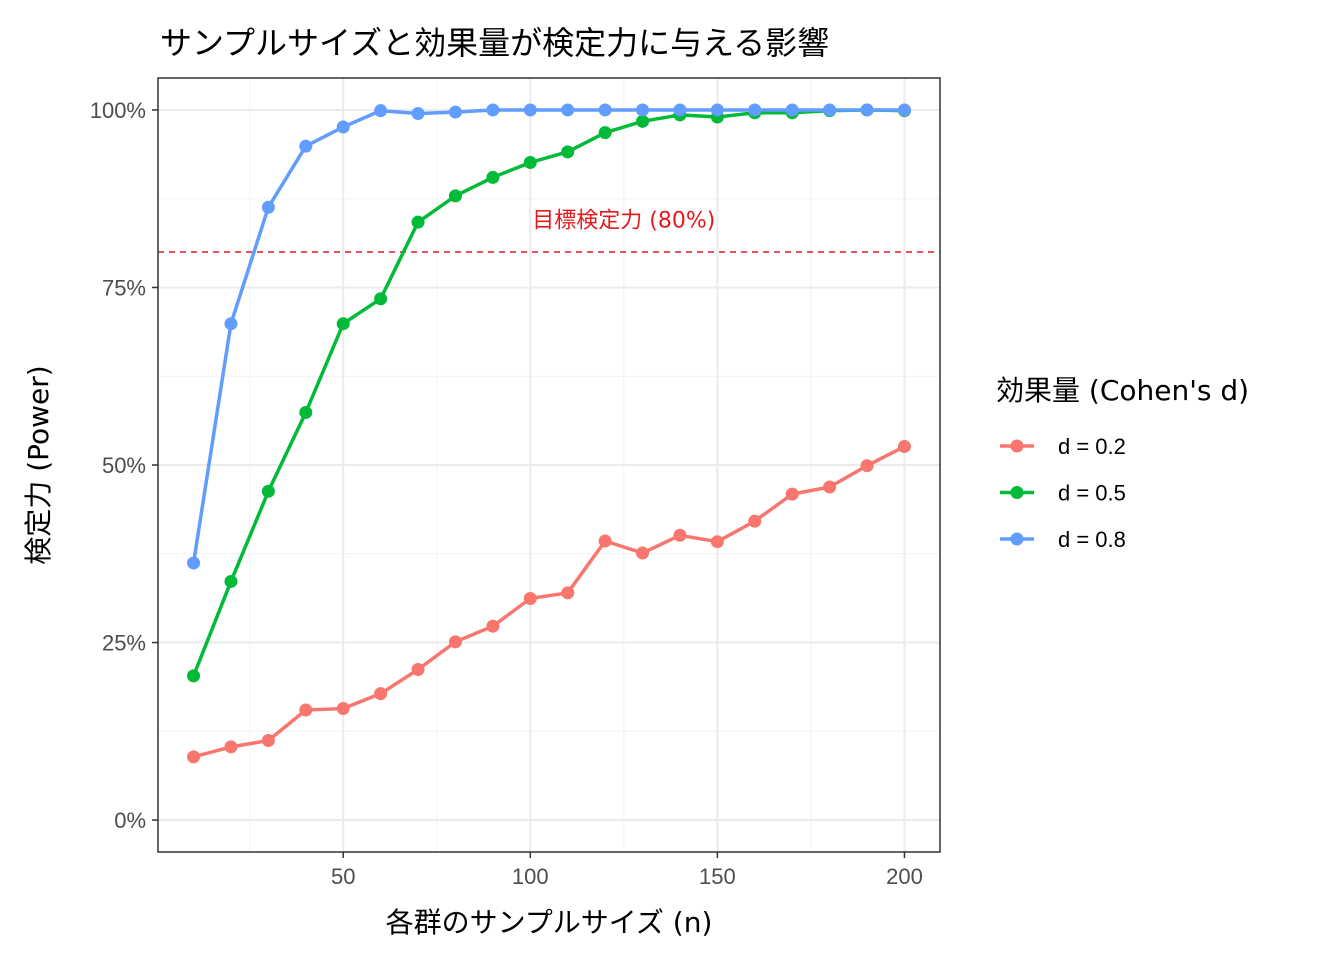 The image size is (1344, 960). I want to click on y-axis: 0% 25% 50% 75% 100%, so click(124, 465).